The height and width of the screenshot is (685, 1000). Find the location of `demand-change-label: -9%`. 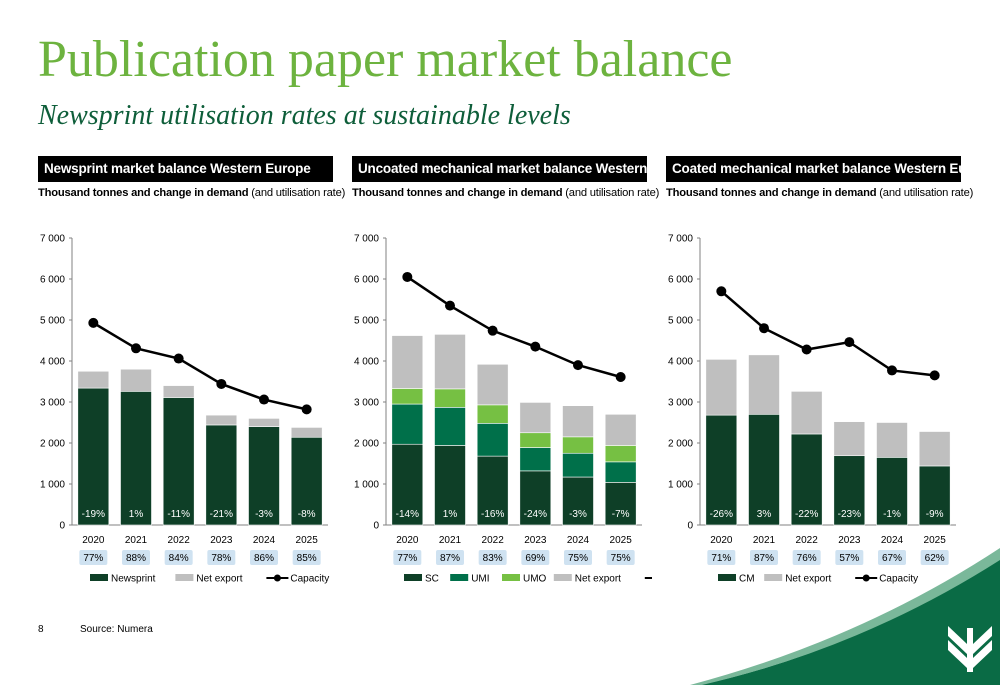

demand-change-label: -9% is located at coordinates (935, 514).